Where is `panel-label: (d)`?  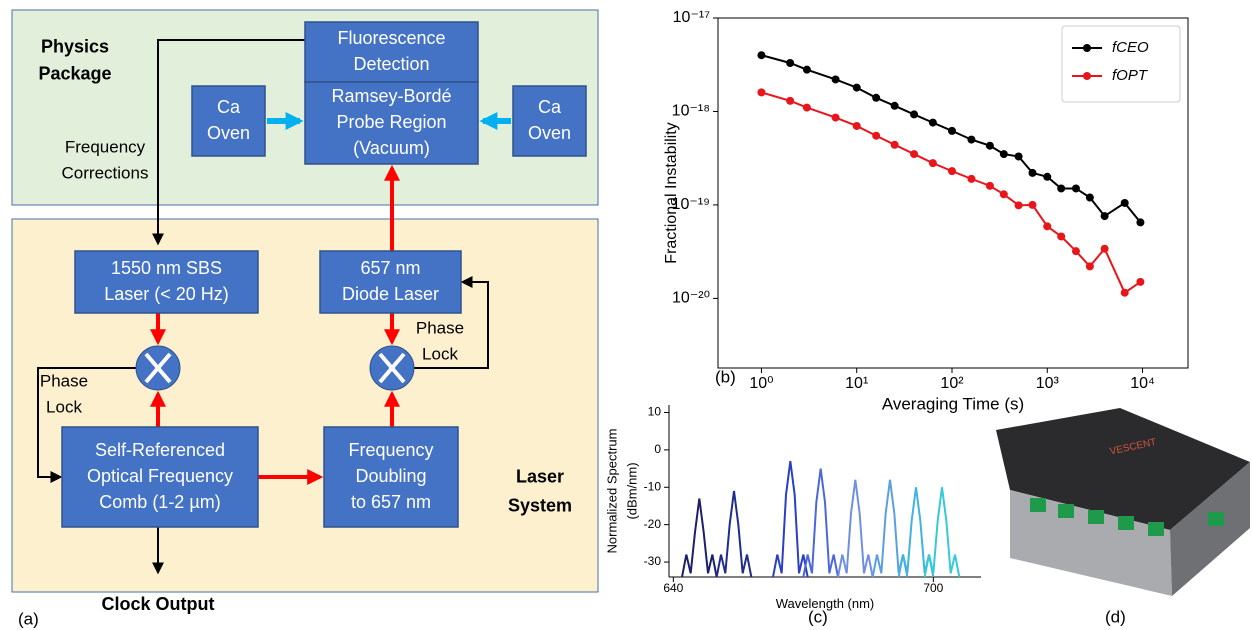
panel-label: (d) is located at coordinates (1115, 616).